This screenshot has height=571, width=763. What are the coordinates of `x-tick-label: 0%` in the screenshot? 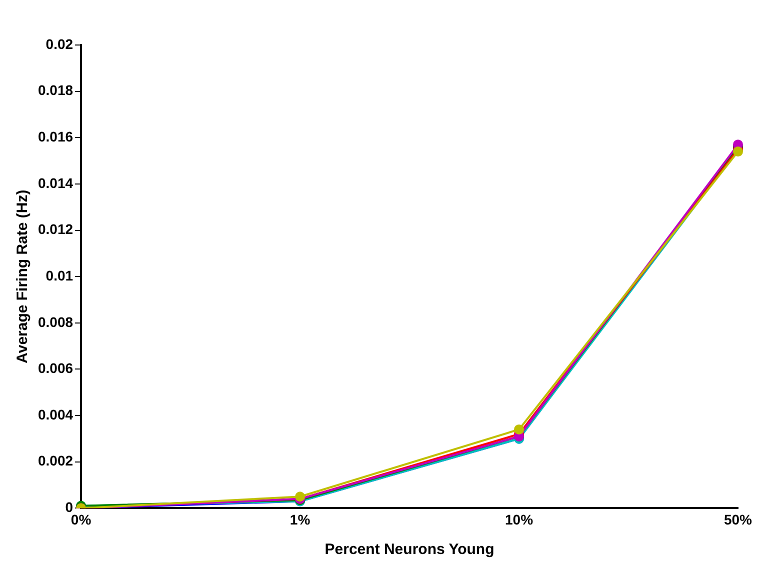 It's located at (81, 519).